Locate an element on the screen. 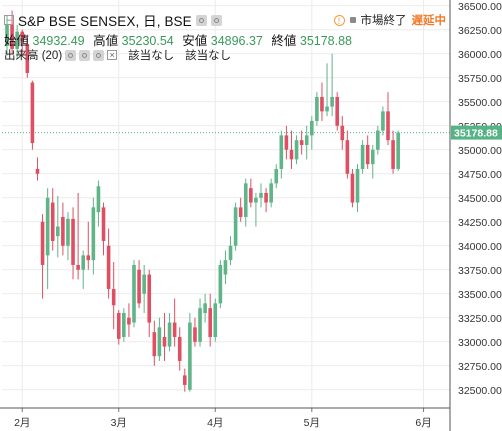 This screenshot has width=502, height=431. last-price-label: 35178.88 is located at coordinates (476, 134).